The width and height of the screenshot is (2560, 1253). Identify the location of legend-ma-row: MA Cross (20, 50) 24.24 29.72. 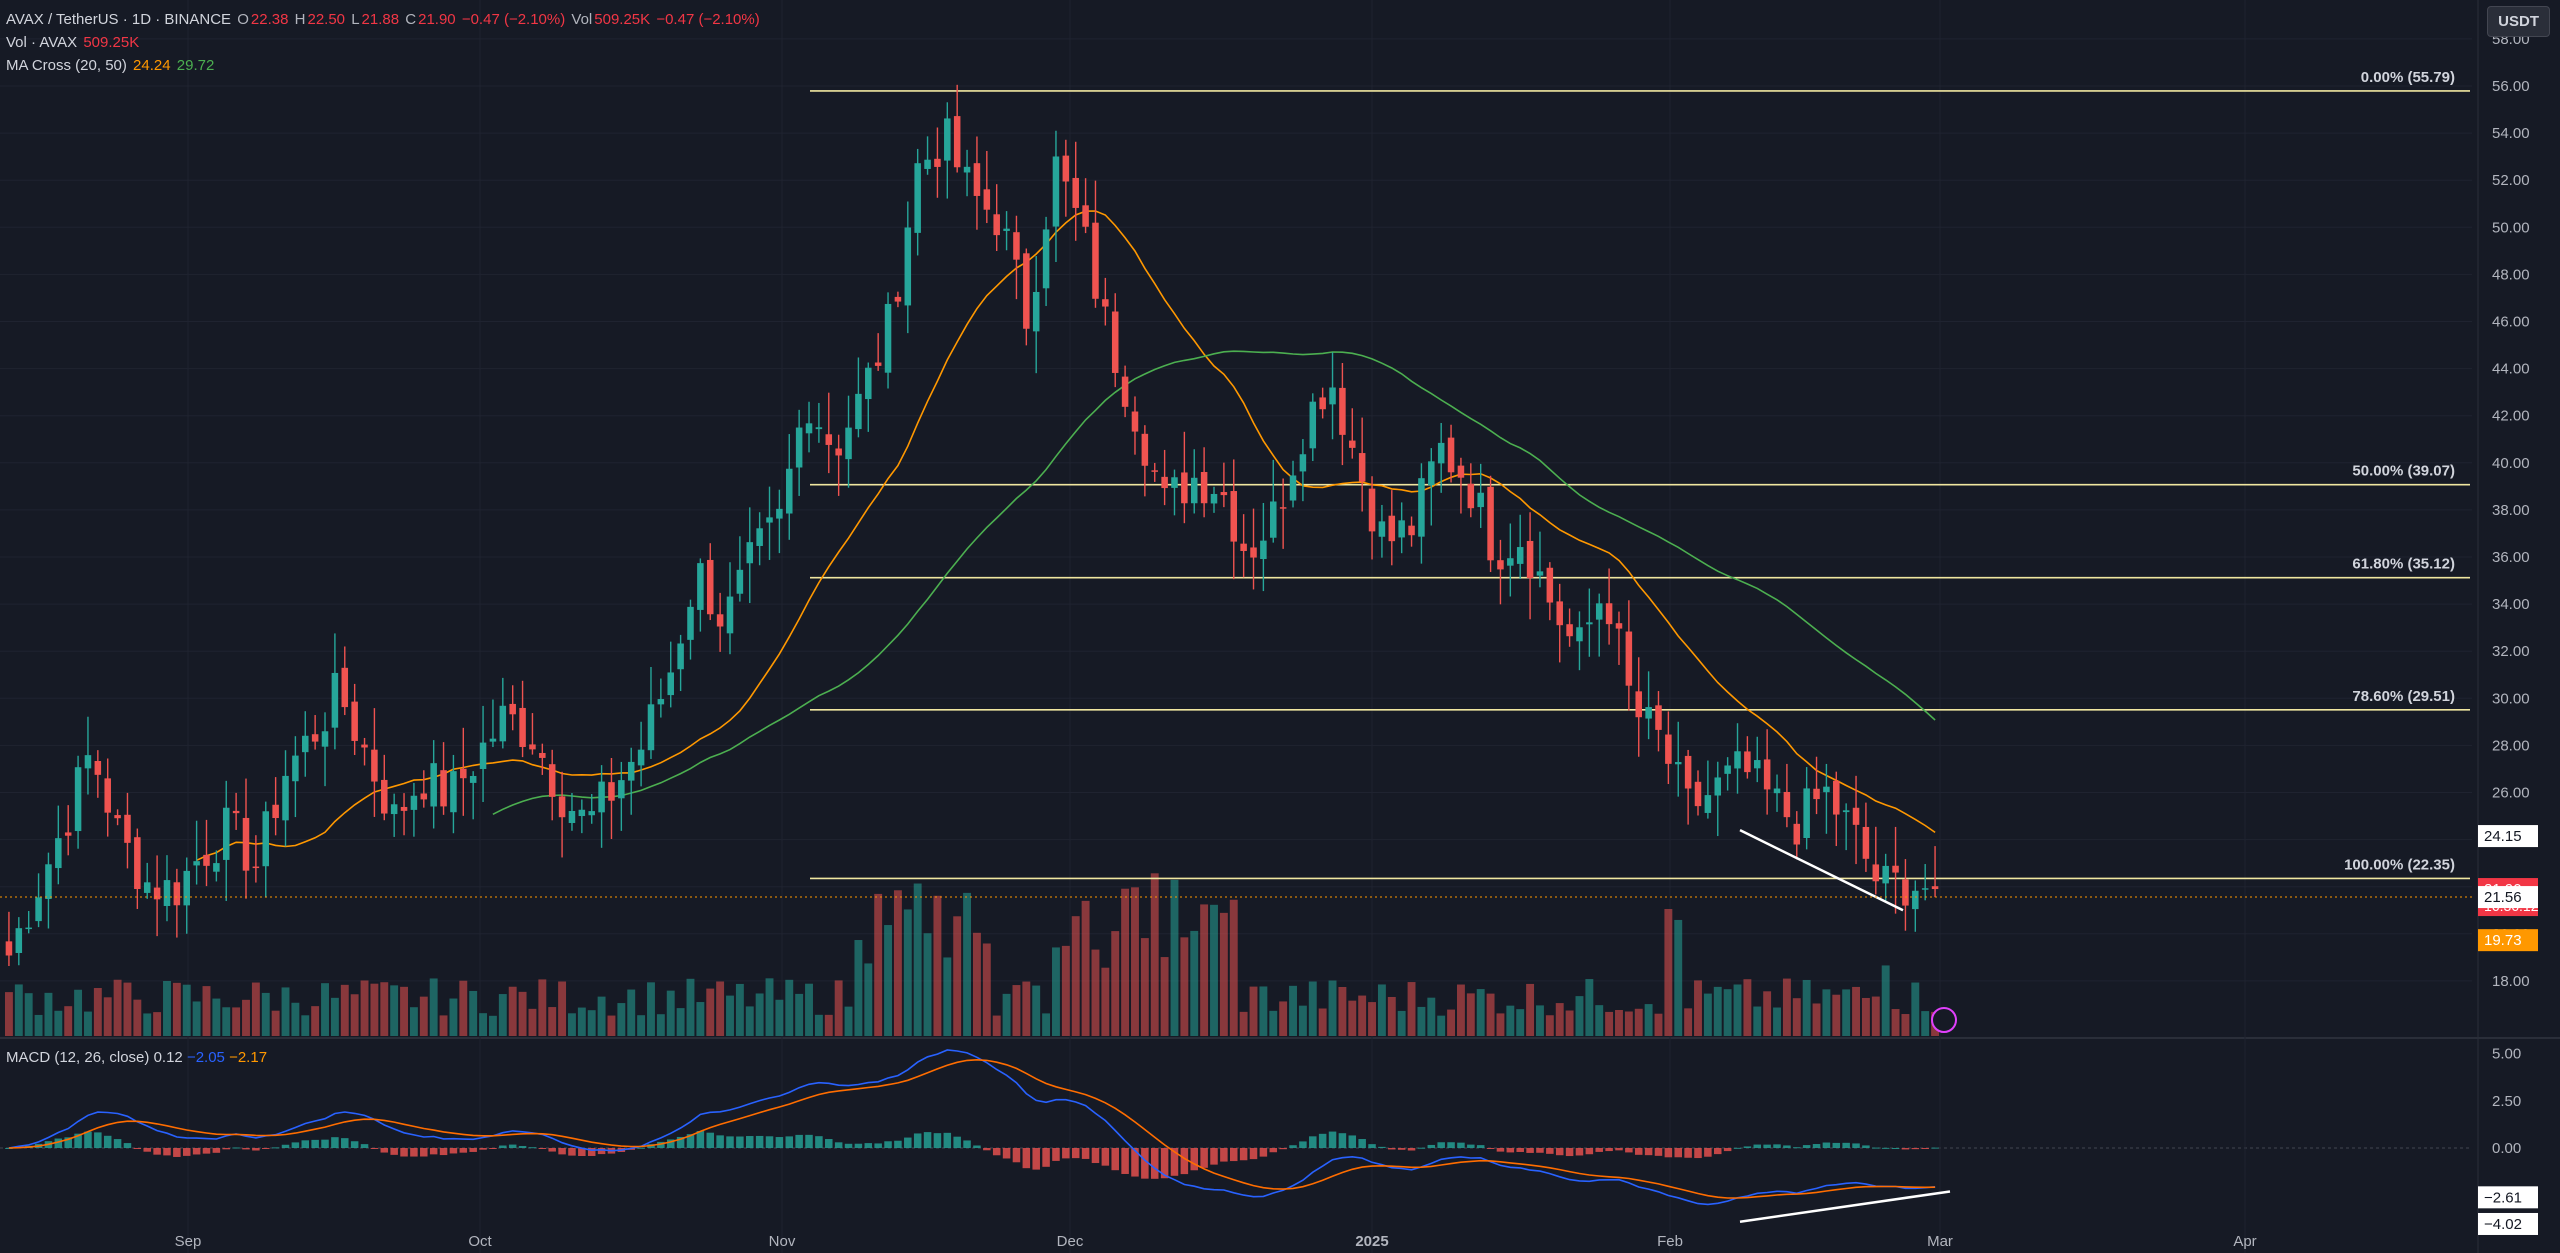
(384, 65).